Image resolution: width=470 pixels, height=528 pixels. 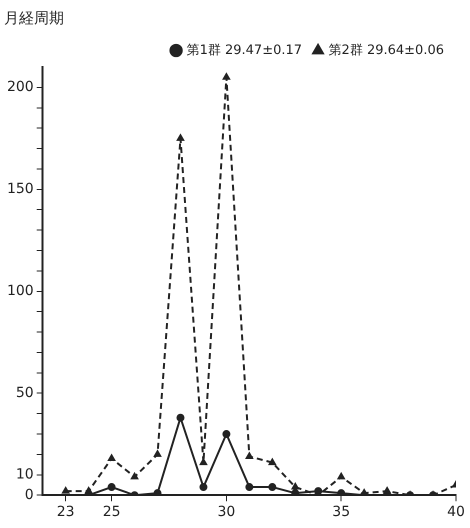 What do you see at coordinates (456, 512) in the screenshot?
I see `x-tick-label: 40` at bounding box center [456, 512].